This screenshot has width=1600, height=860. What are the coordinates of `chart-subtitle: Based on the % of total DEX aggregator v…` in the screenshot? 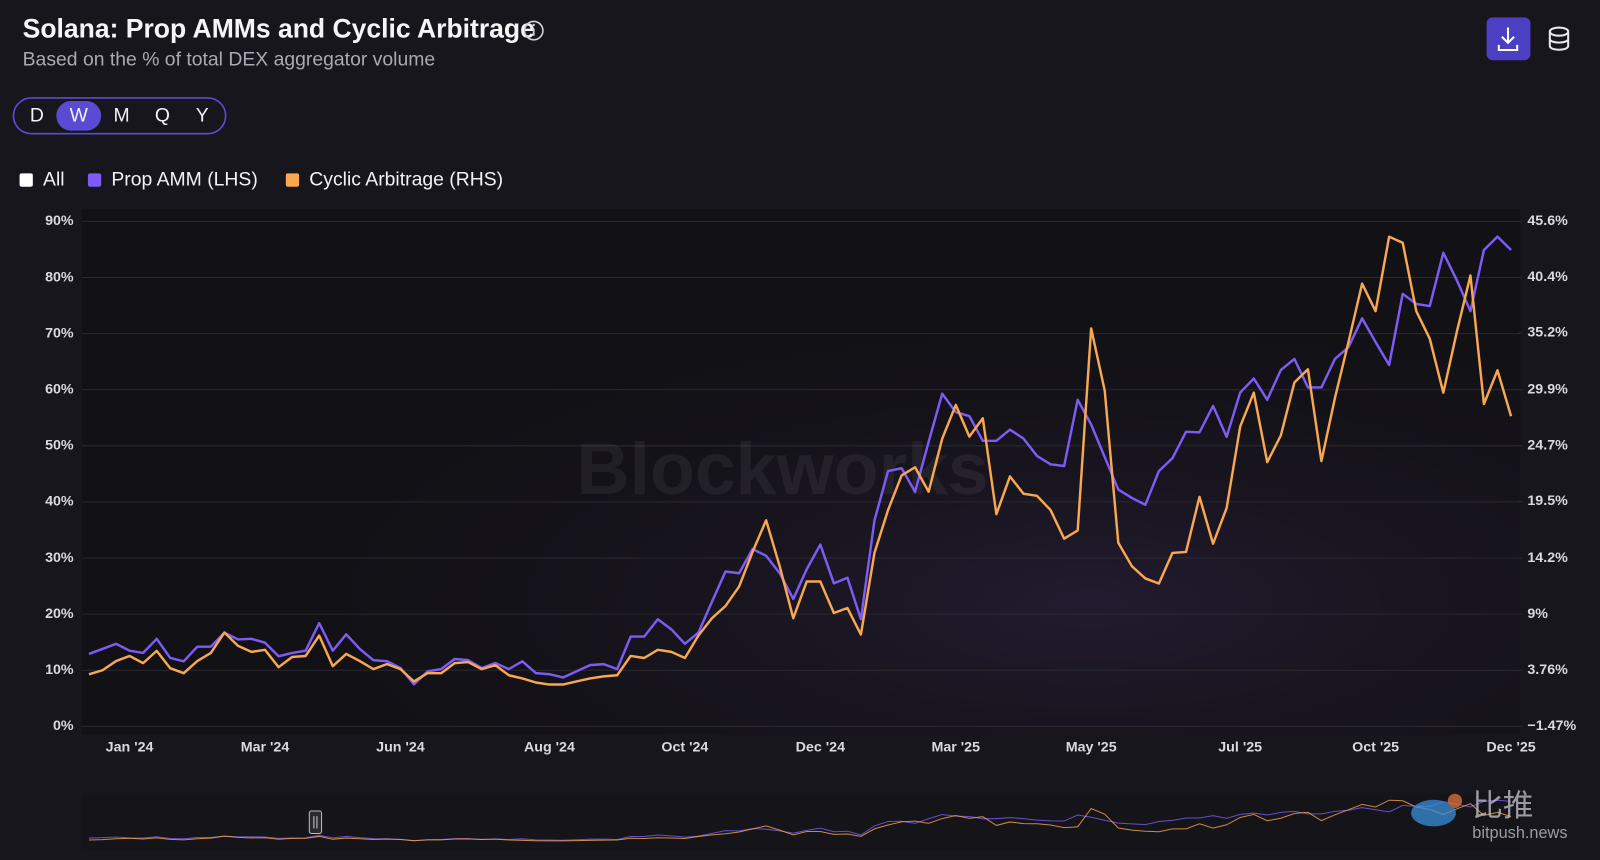 It's located at (229, 59).